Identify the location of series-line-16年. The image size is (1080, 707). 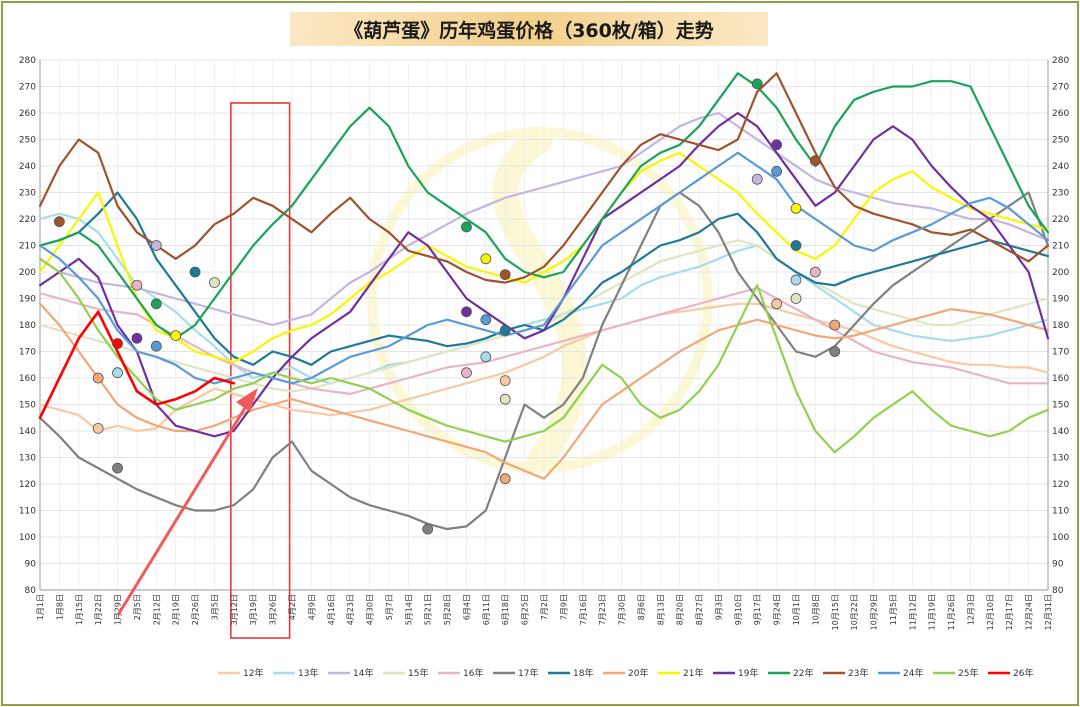
(544, 340).